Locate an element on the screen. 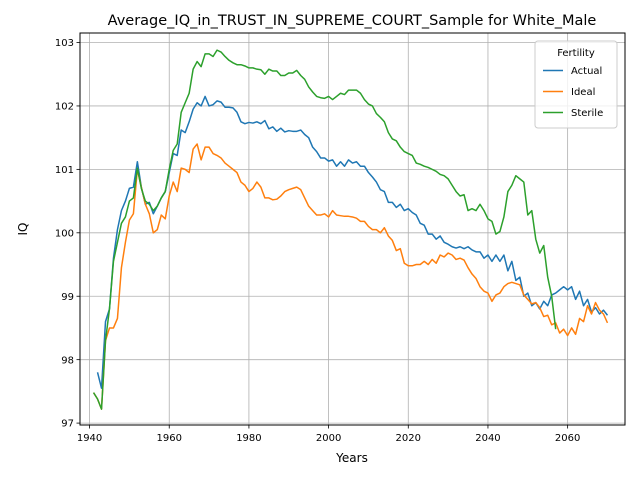 Image resolution: width=640 pixels, height=484 pixels. legend-label-sterile: Sterile is located at coordinates (587, 113).